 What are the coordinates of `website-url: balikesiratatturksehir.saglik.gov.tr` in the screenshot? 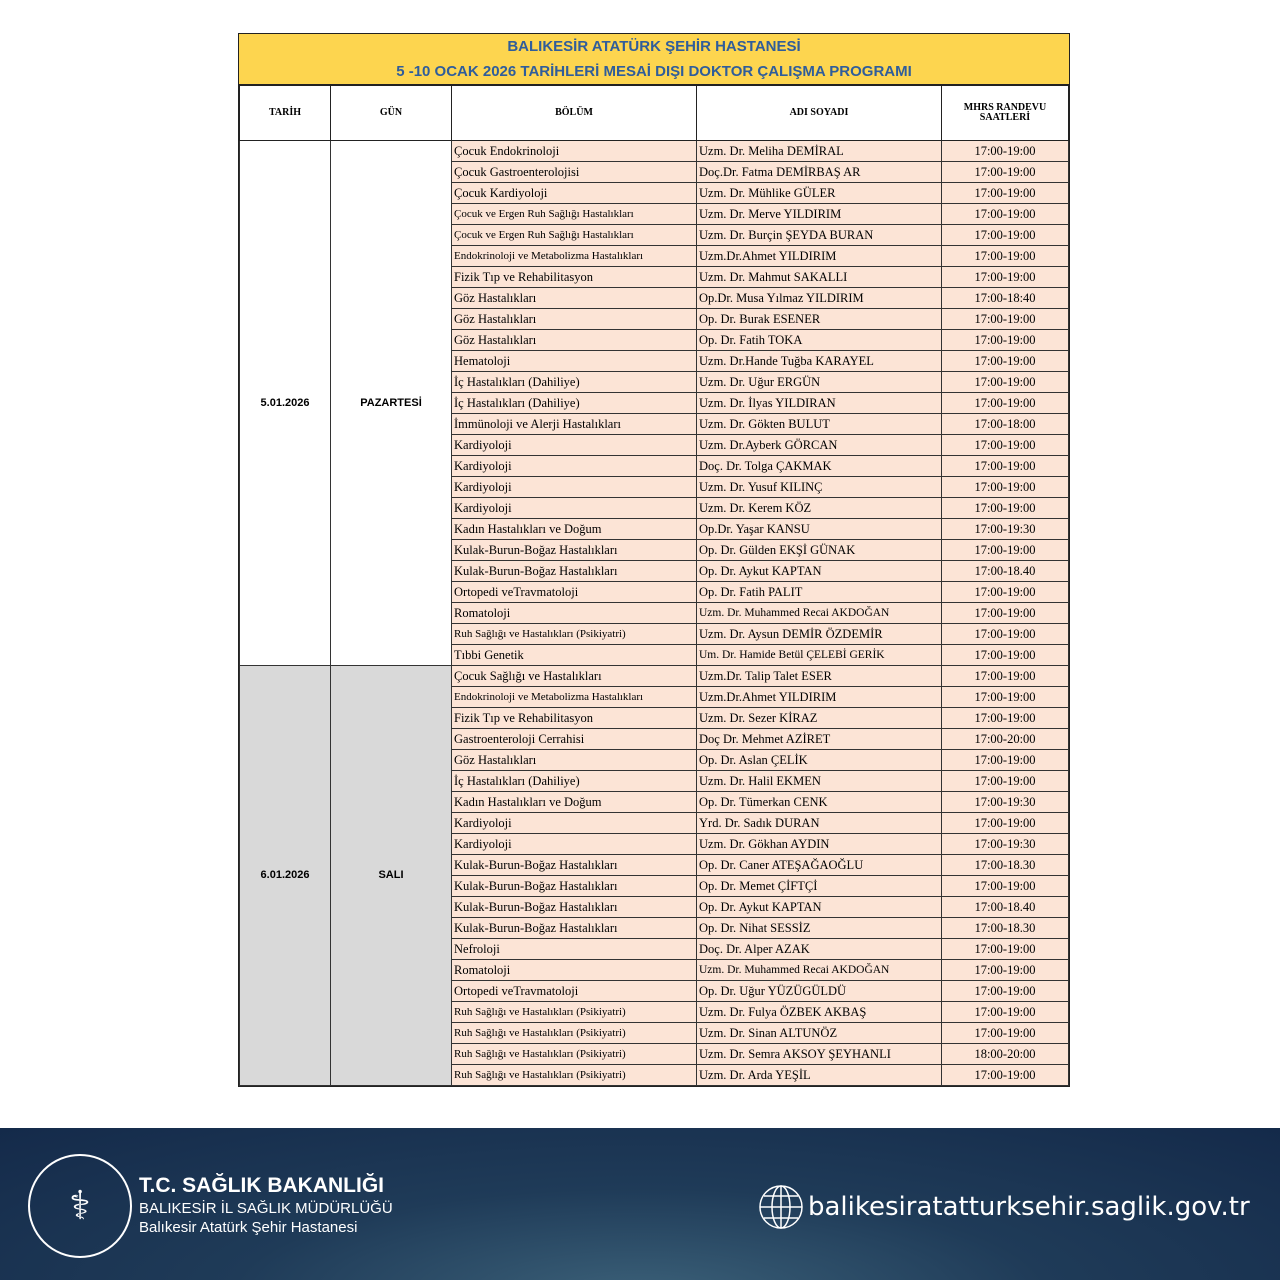 It's located at (1029, 1207).